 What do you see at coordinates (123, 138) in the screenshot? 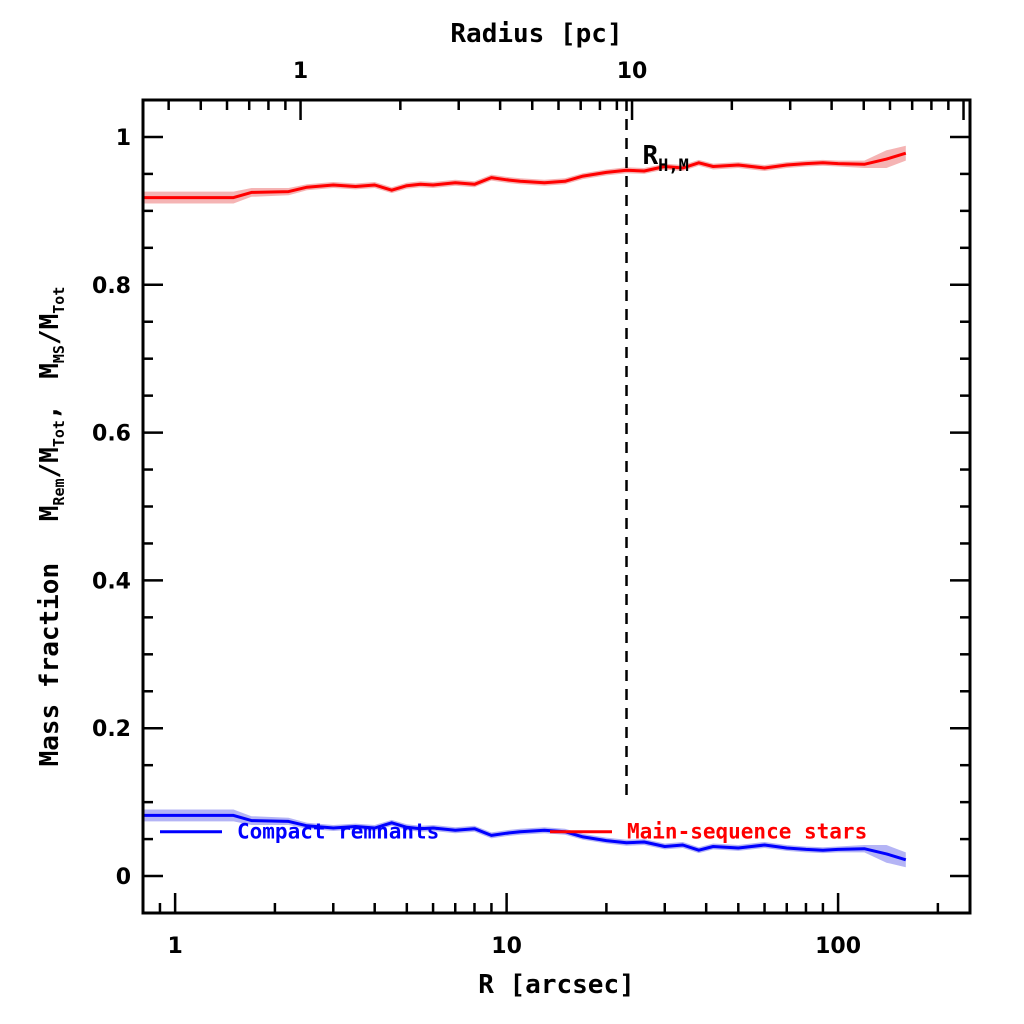
I see `y-tick-label: 1` at bounding box center [123, 138].